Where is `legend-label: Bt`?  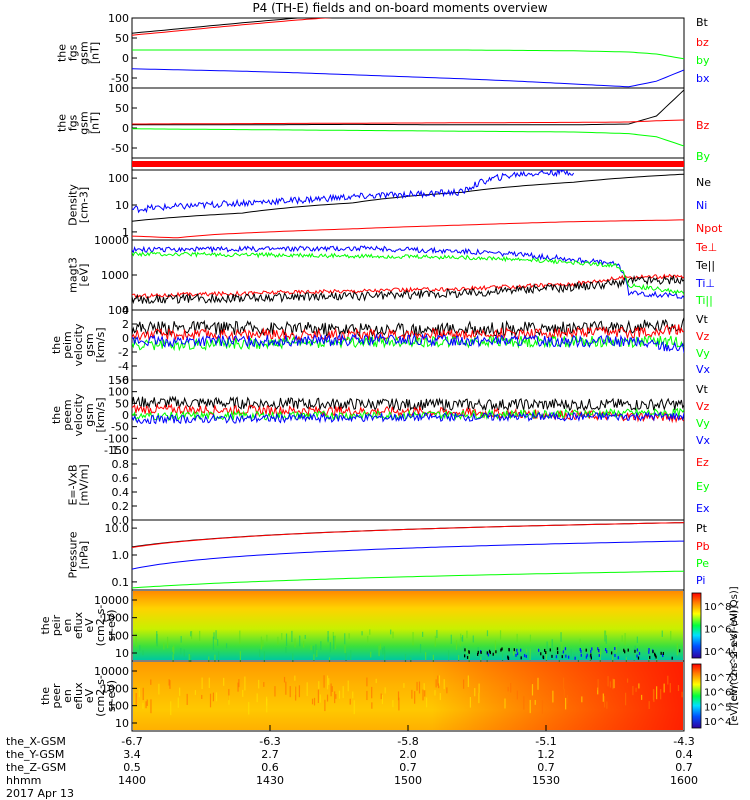
legend-label: Bt is located at coordinates (702, 22).